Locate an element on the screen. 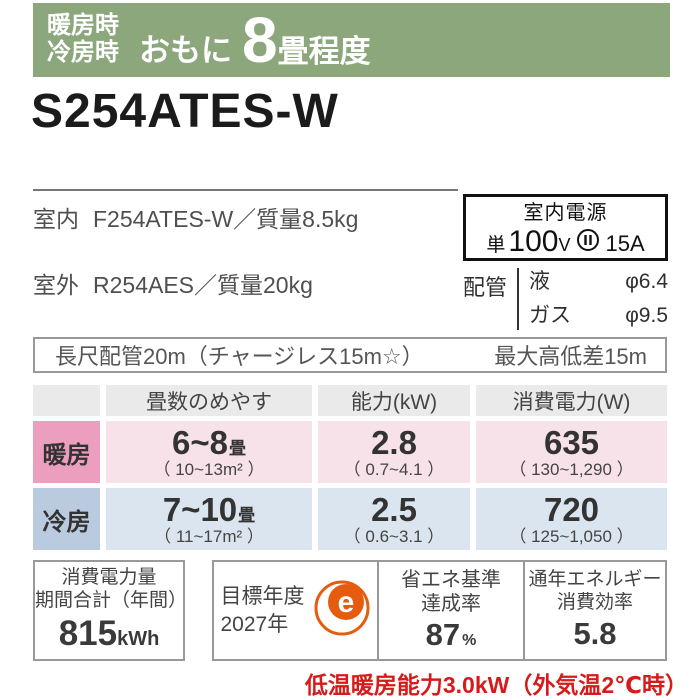 The width and height of the screenshot is (700, 700). apf-section: 通年エネルギー 消費効率 5.8 is located at coordinates (595, 610).